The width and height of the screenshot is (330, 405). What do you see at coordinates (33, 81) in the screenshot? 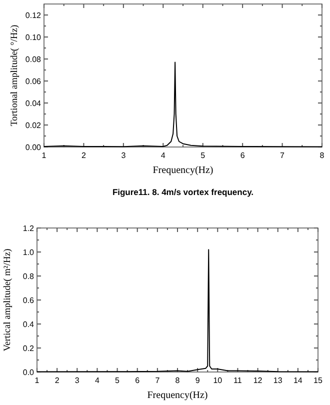
I see `y-tick-label: 0.06` at bounding box center [33, 81].